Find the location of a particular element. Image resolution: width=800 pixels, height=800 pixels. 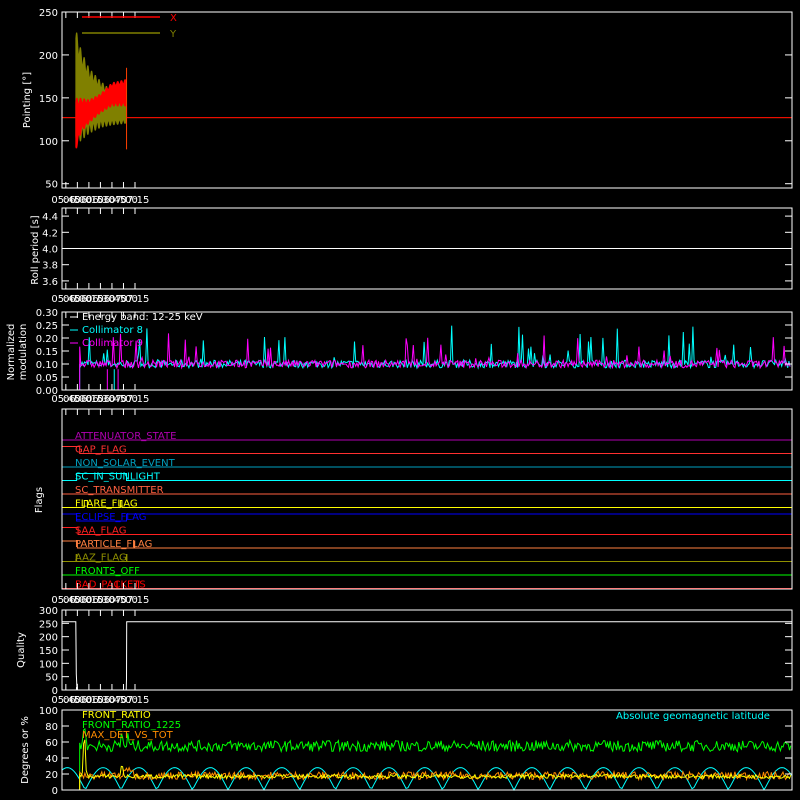

modulation-y-ticks: 0.00 0.05 0.10 0.15 0.20 0.25 0.30 is located at coordinates (414, 352).